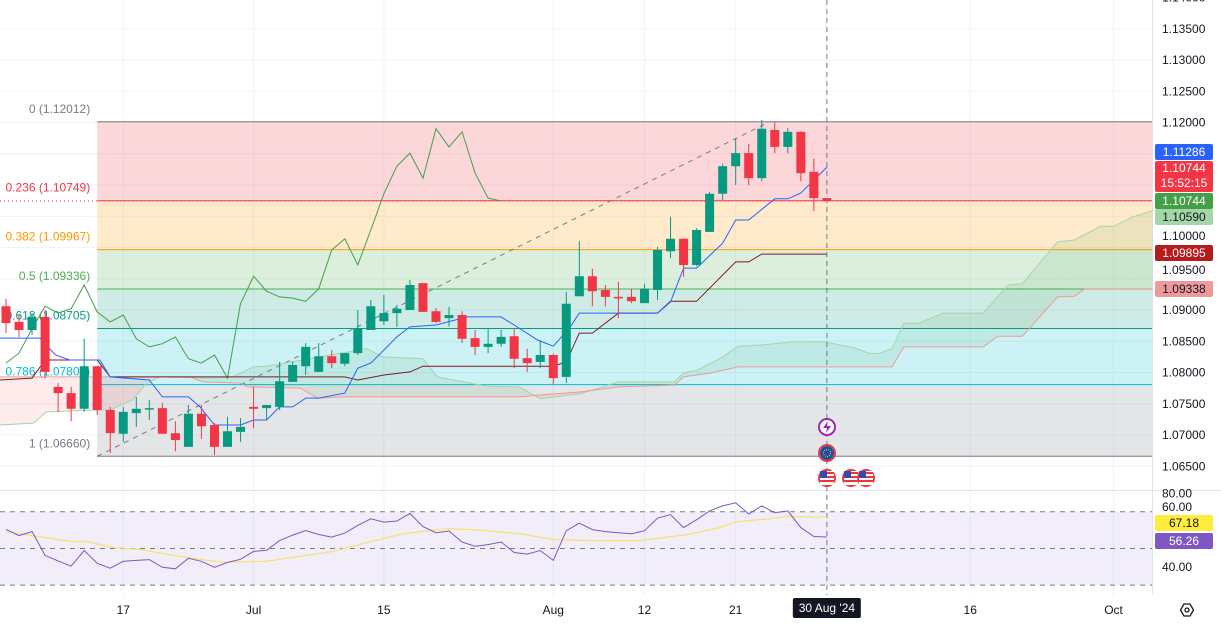  I want to click on fib-level-label: 0.5 (1.09336), so click(54, 276).